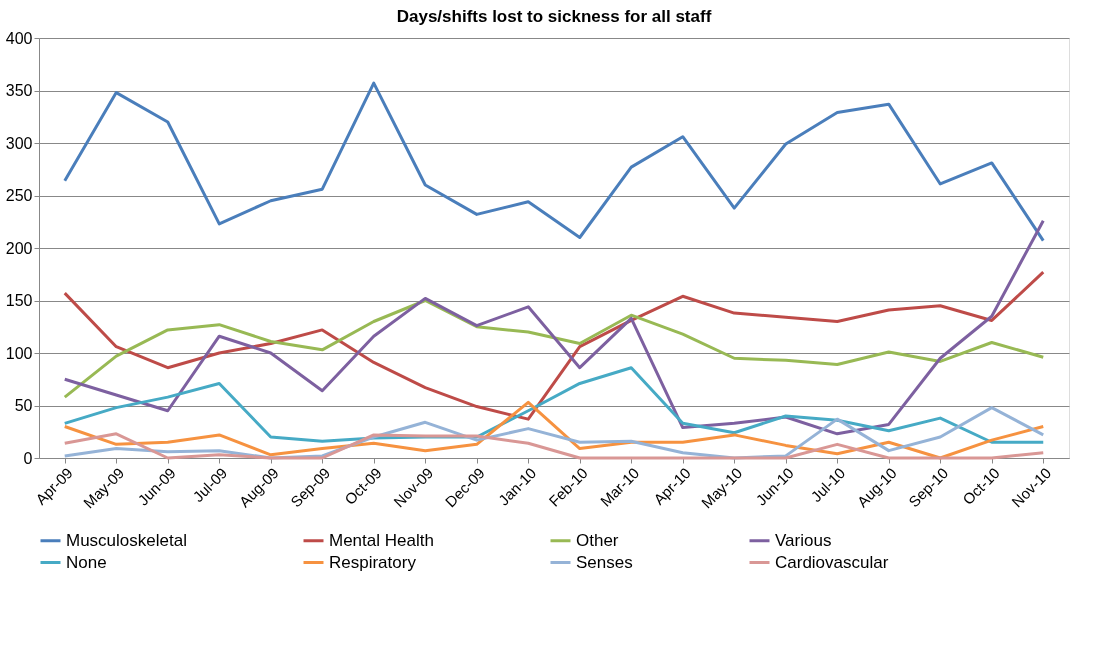 Image resolution: width=1110 pixels, height=655 pixels. Describe the element at coordinates (381, 540) in the screenshot. I see `legend-label: Mental Health` at that location.